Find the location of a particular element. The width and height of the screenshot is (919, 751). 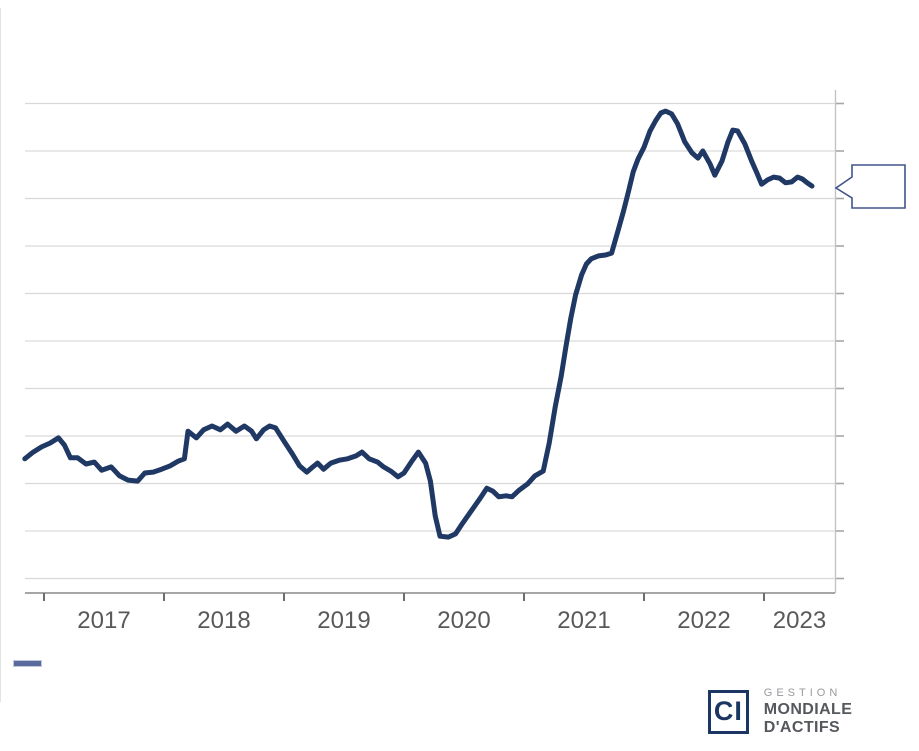

logo-monogram: CI is located at coordinates (728, 710).